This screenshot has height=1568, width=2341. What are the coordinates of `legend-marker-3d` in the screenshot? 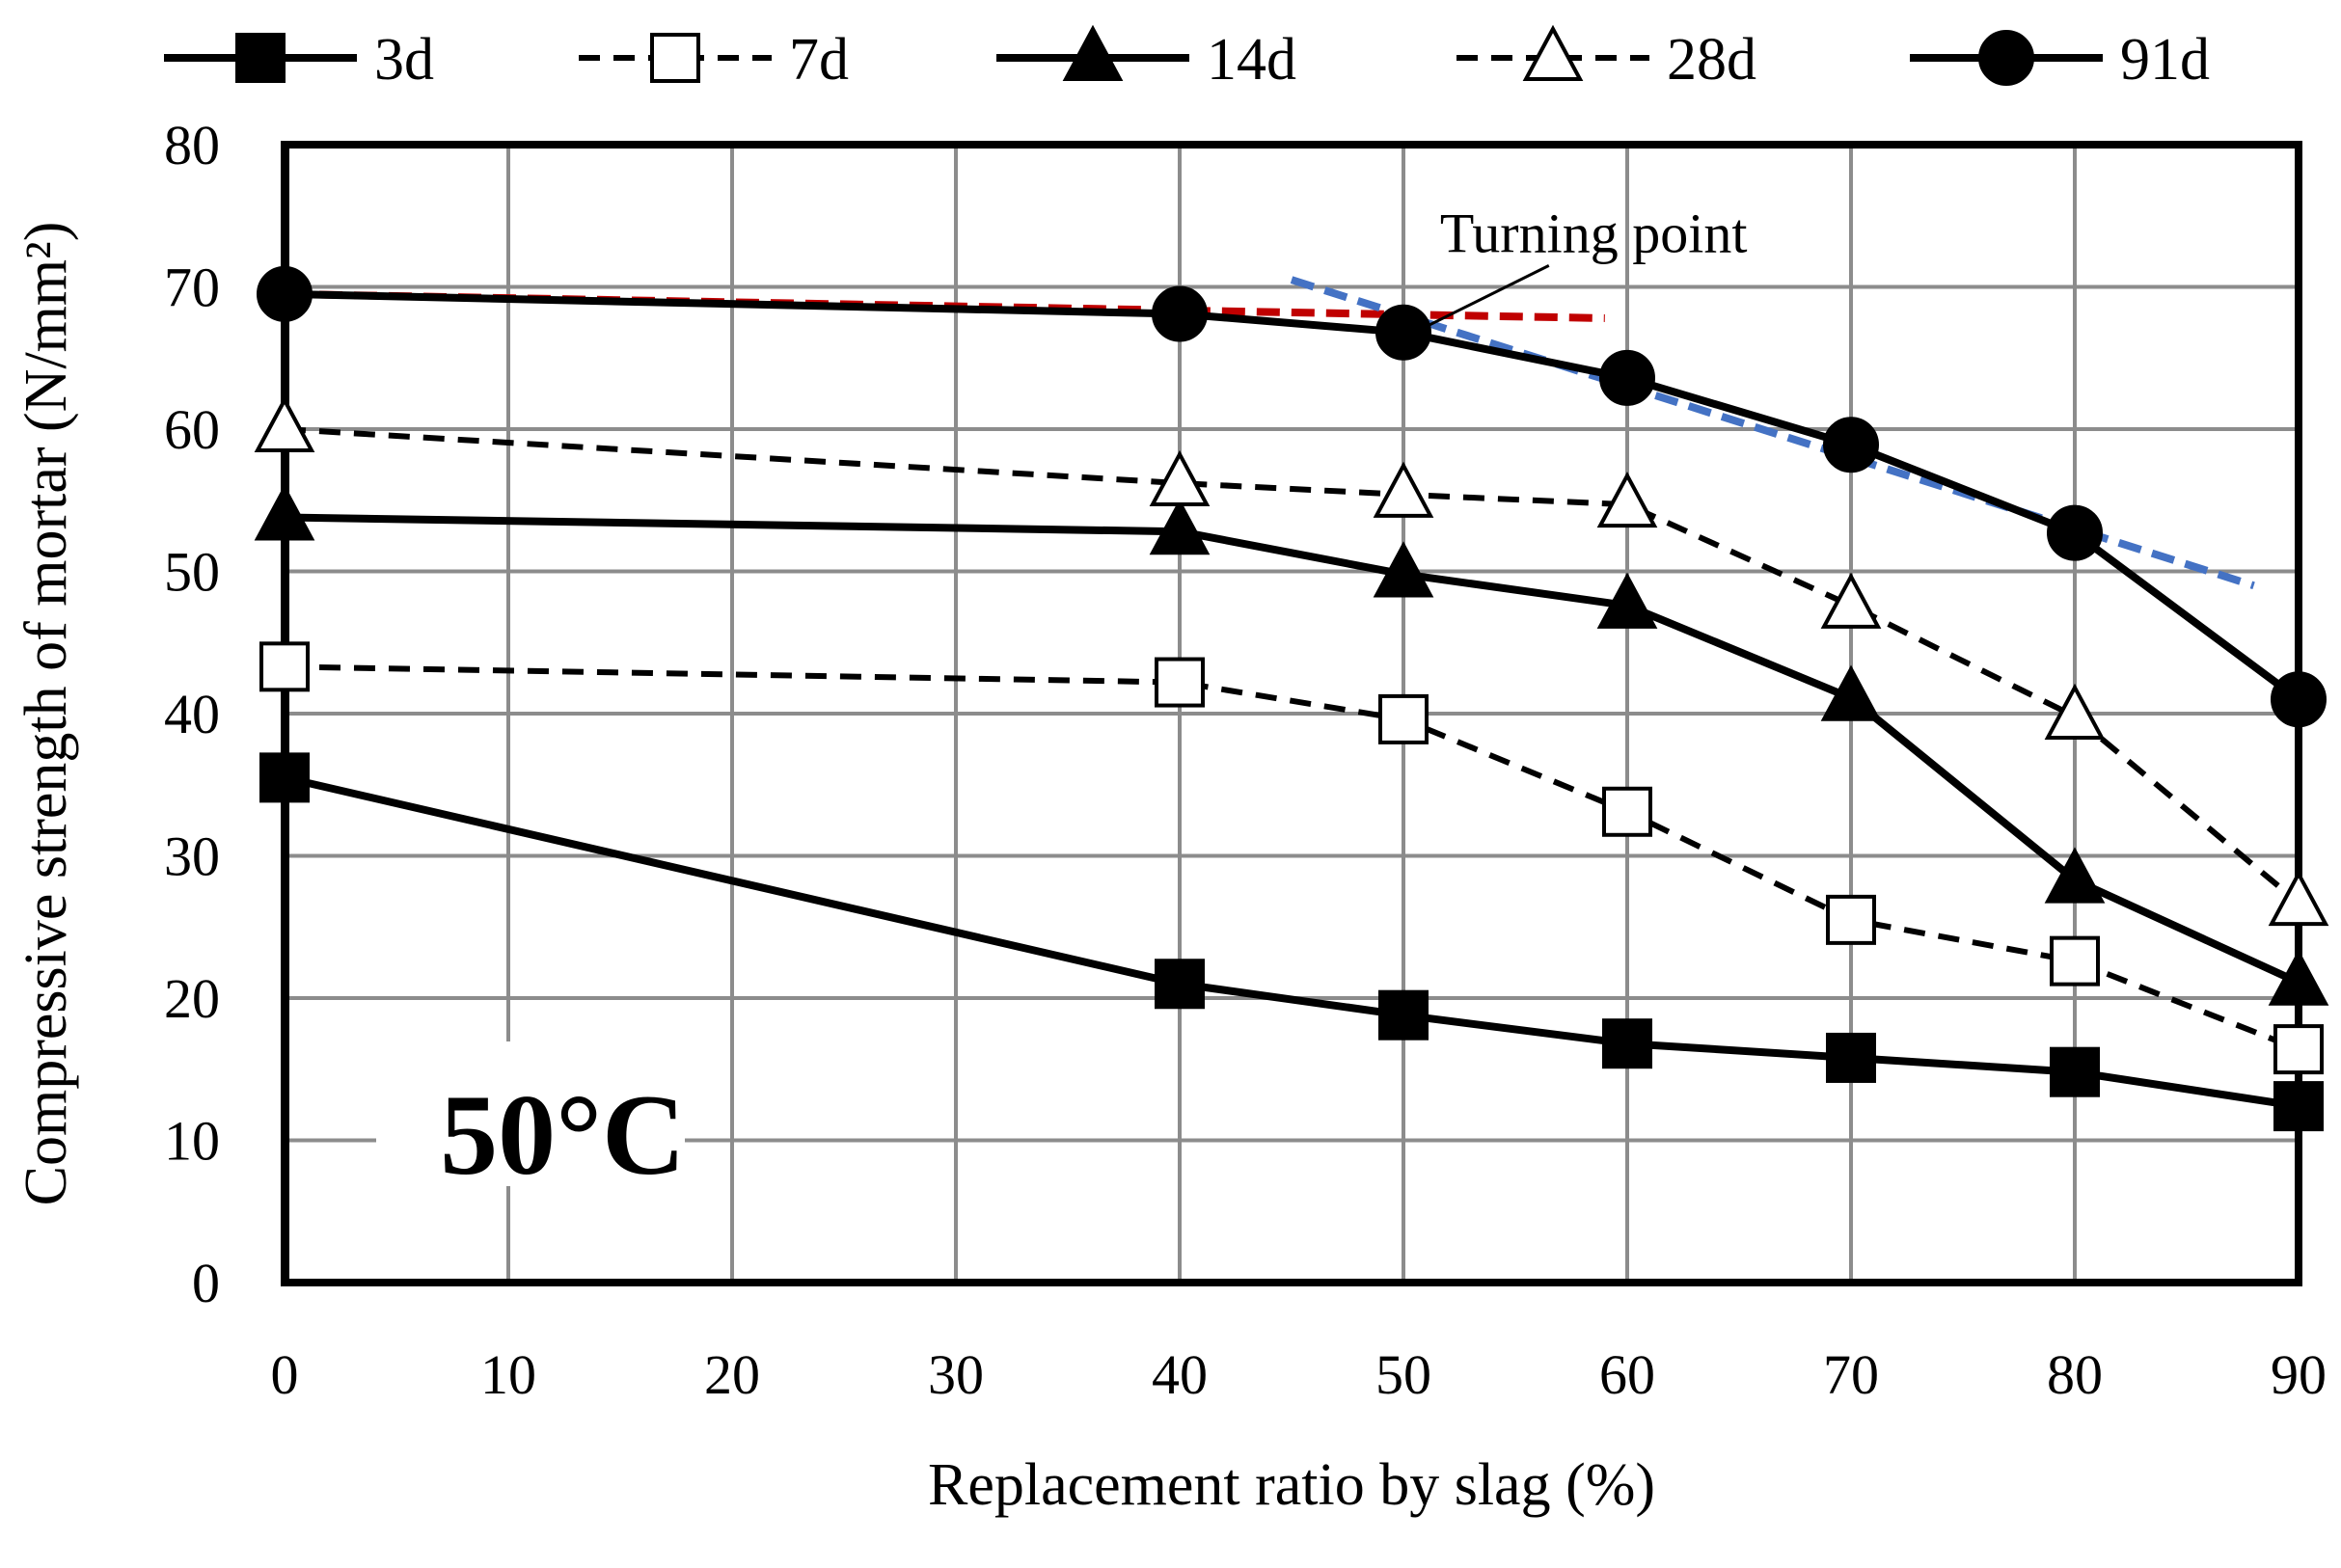 It's located at (260, 58).